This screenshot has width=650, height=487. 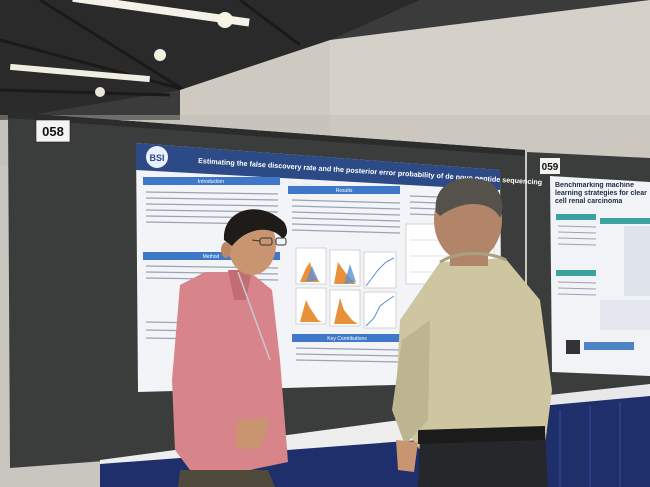 What do you see at coordinates (211, 182) in the screenshot?
I see `poster-section-introduction: Introduction` at bounding box center [211, 182].